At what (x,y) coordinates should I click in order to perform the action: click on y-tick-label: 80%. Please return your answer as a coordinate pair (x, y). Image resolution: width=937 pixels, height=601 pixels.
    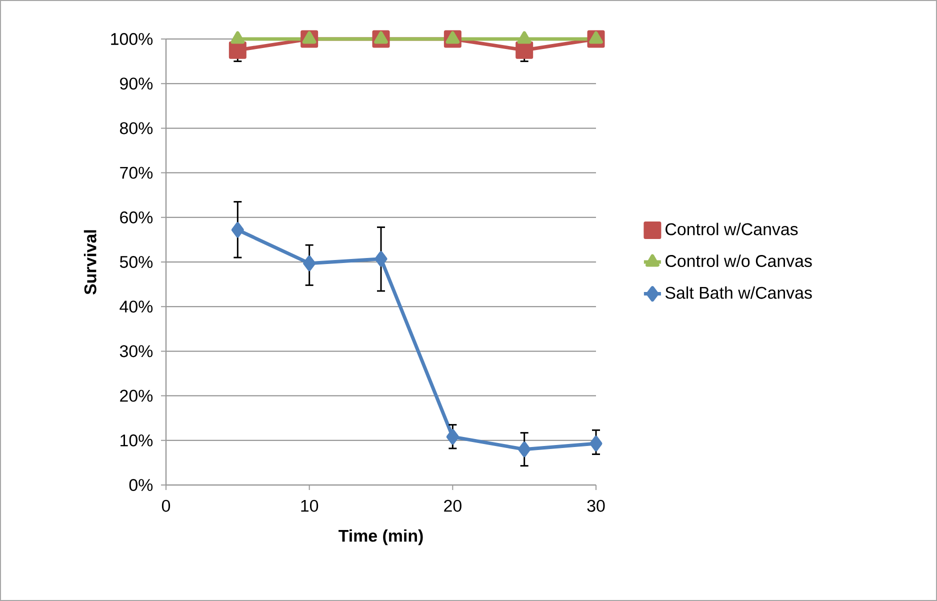
    Looking at the image, I should click on (136, 128).